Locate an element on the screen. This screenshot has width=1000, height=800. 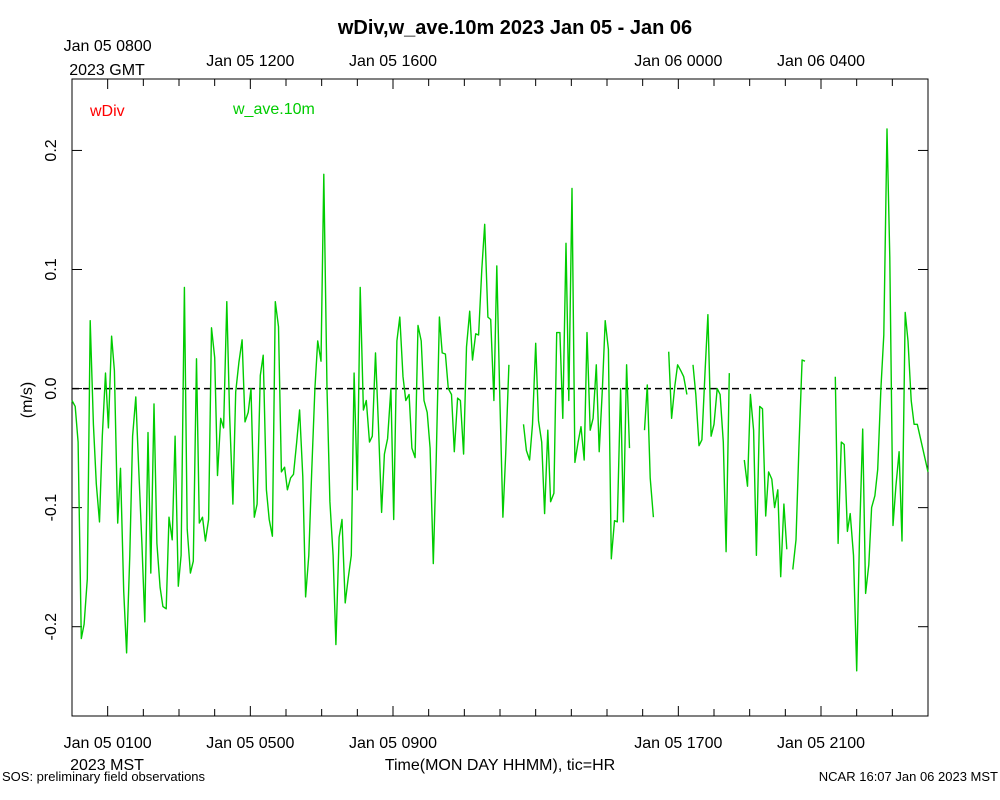
top-axis-label: Jan 05 1600 is located at coordinates (393, 61).